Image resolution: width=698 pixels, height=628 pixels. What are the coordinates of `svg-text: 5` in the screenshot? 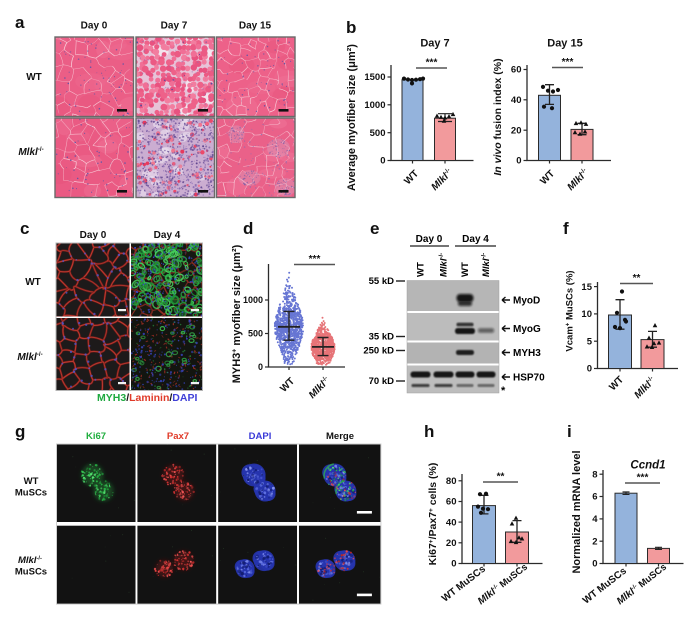 It's located at (590, 341).